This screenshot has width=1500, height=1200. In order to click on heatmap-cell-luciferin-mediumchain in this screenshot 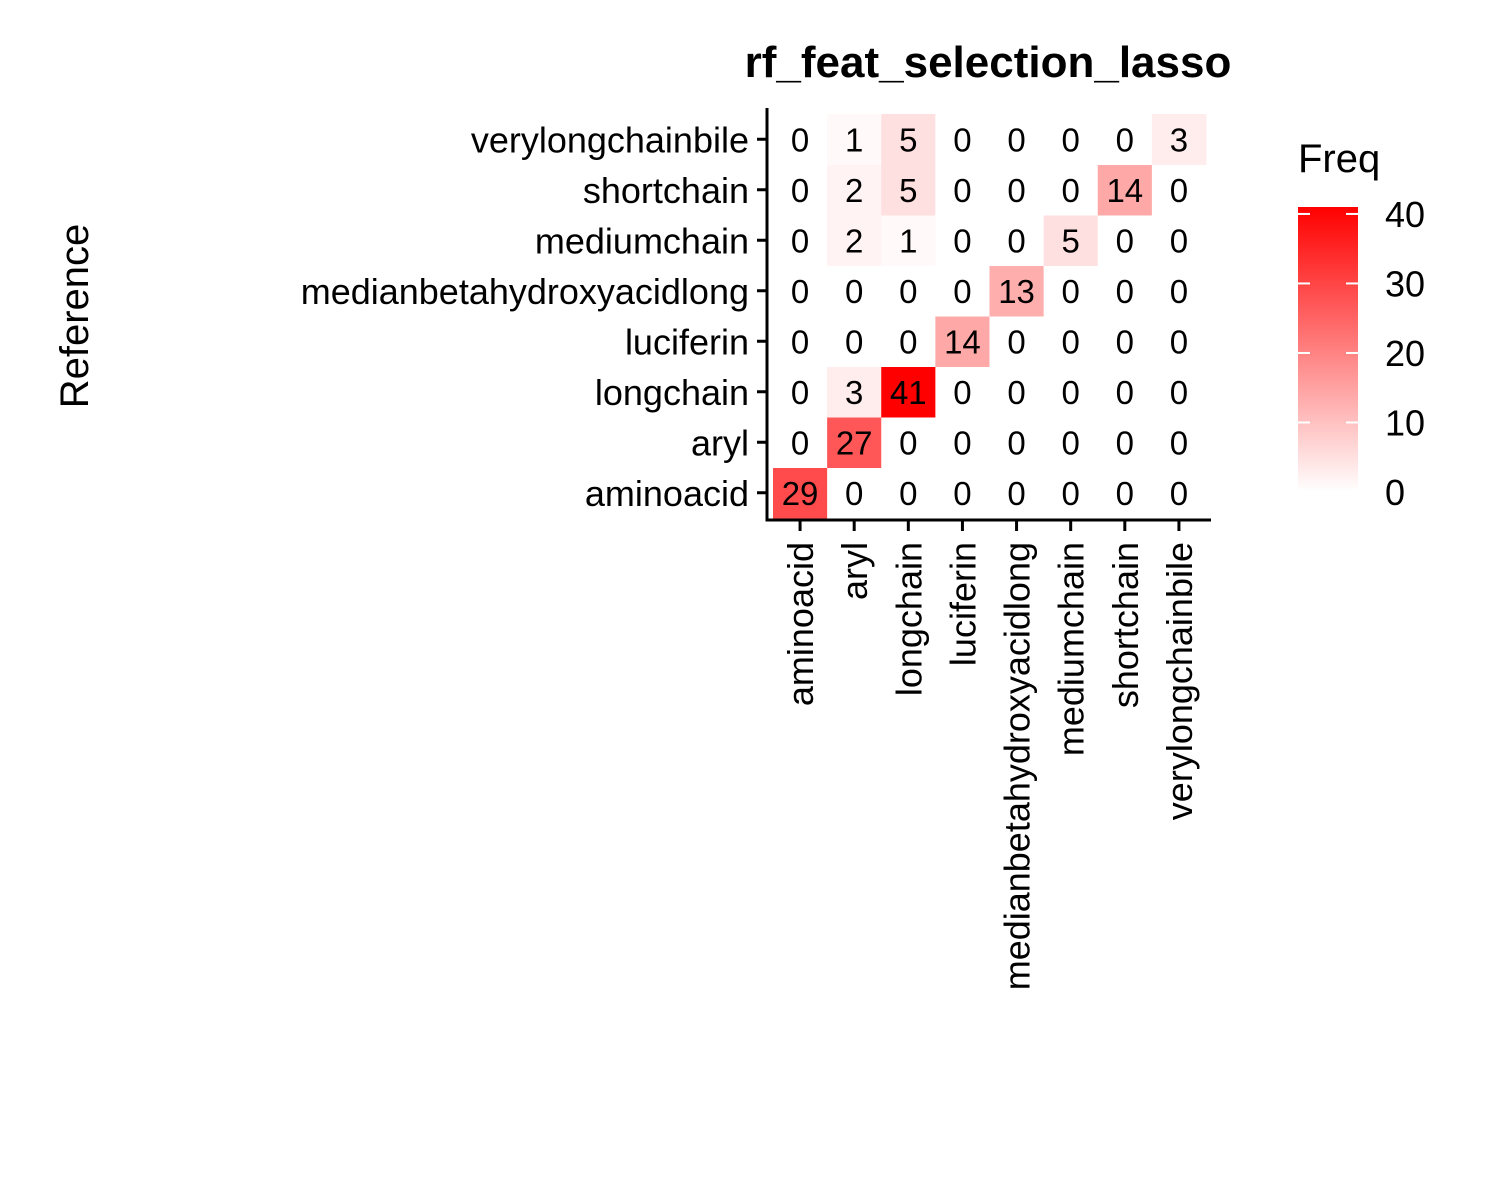, I will do `click(1071, 341)`.